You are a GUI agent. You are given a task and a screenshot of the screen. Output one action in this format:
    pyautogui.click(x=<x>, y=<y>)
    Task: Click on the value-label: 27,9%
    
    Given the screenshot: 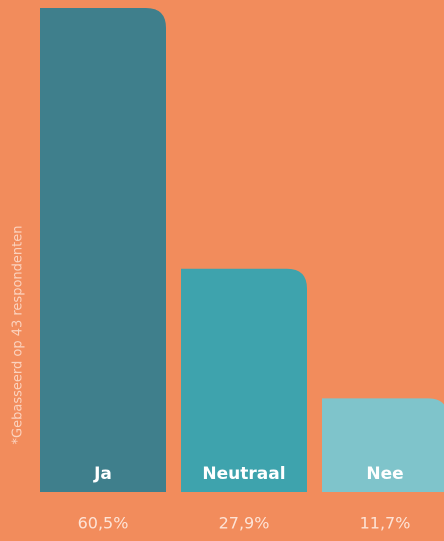 What is the action you would take?
    pyautogui.click(x=244, y=523)
    